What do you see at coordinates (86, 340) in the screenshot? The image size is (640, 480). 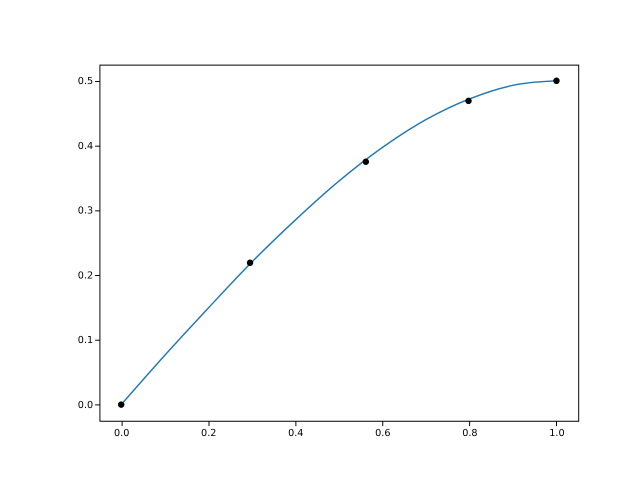 I see `y-tick-label: 0.1` at bounding box center [86, 340].